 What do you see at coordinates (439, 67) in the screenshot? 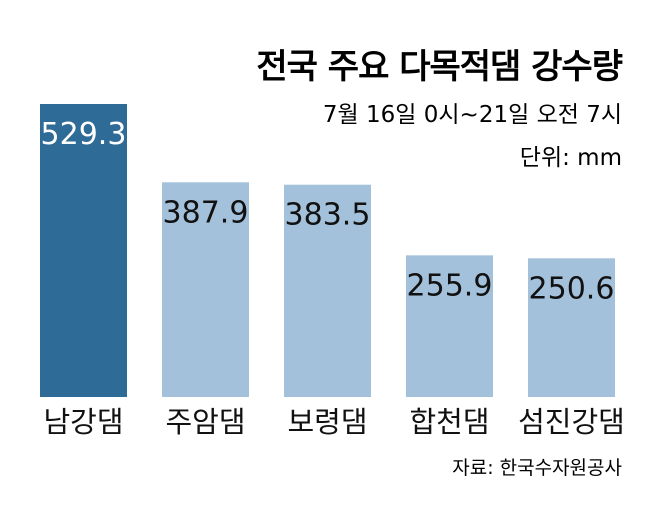
I see `chart-title: 전국 주요 다목적댐 강수량` at bounding box center [439, 67].